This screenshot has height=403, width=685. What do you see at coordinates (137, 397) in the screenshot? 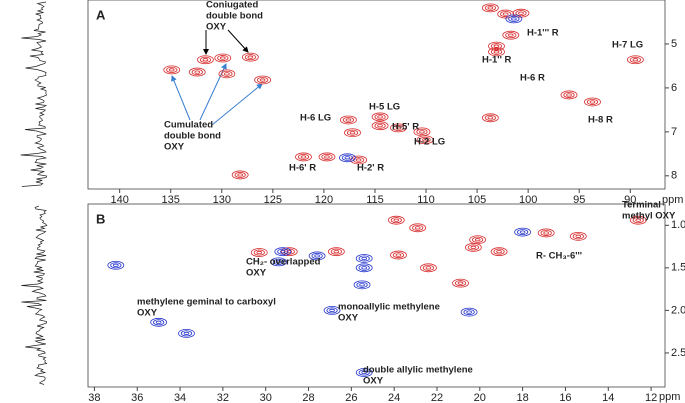
I see `x-tick-label: 36` at bounding box center [137, 397].